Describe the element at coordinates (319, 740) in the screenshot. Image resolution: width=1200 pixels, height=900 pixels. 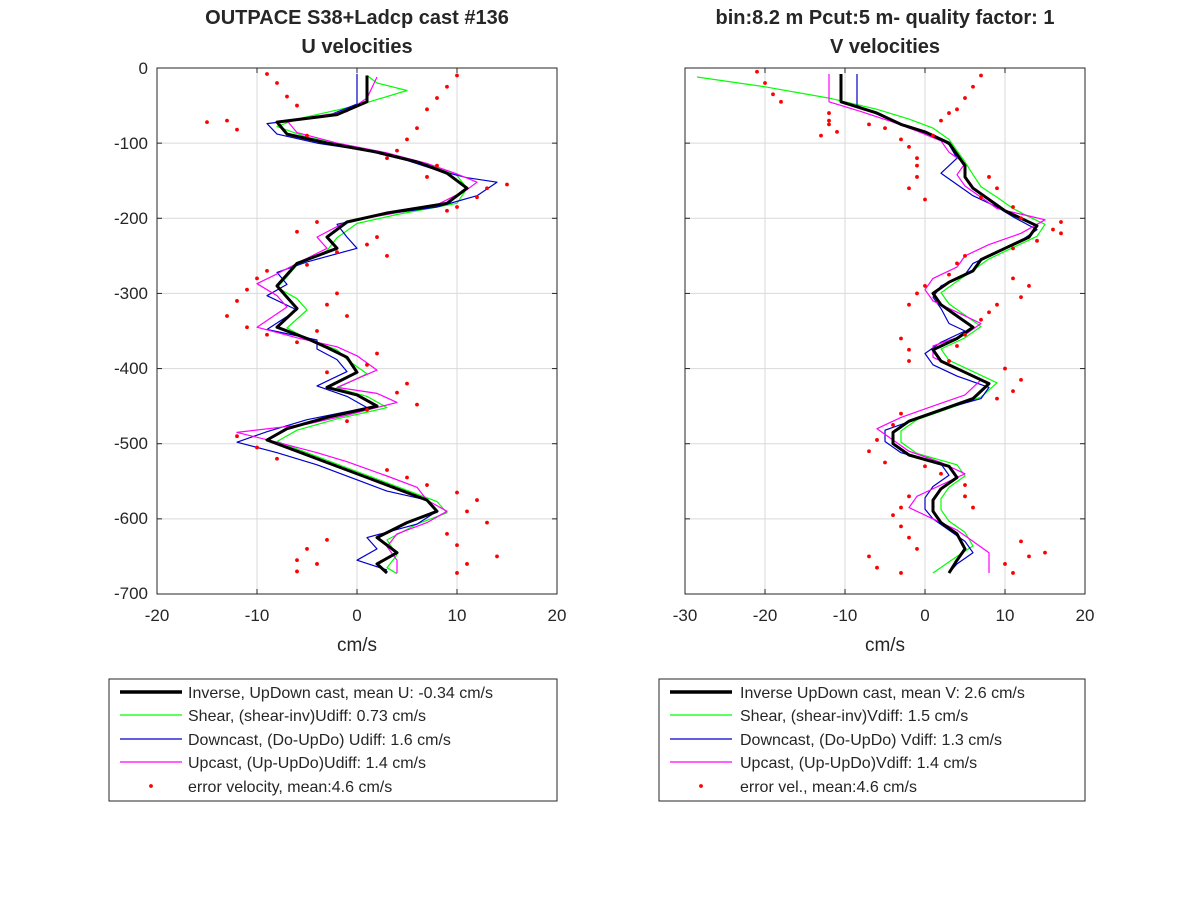
I see `legend-label: Downcast, (Do-UpDo) Udiff: 1.6 cm/s` at that location.